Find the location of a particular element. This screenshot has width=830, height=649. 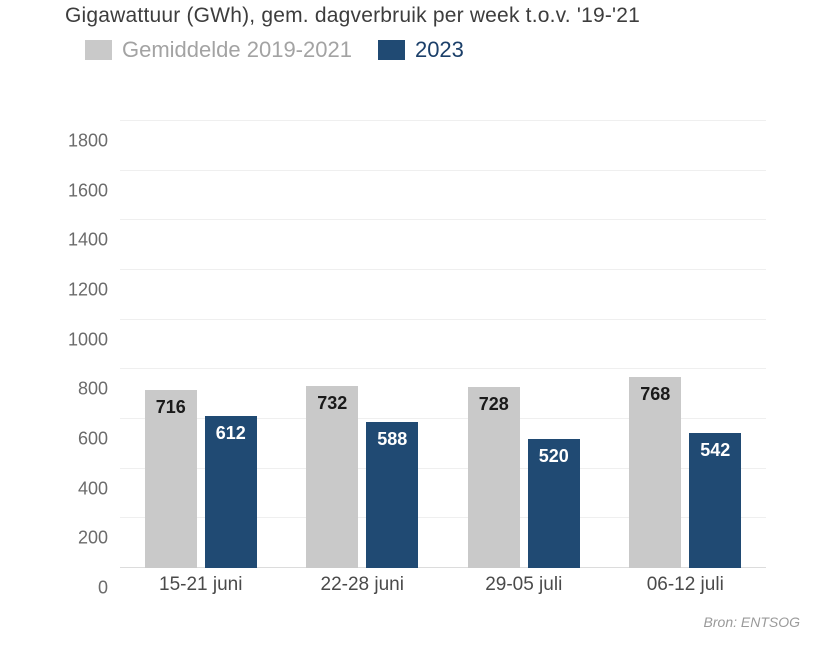

bar-2023: 520 is located at coordinates (553, 503).